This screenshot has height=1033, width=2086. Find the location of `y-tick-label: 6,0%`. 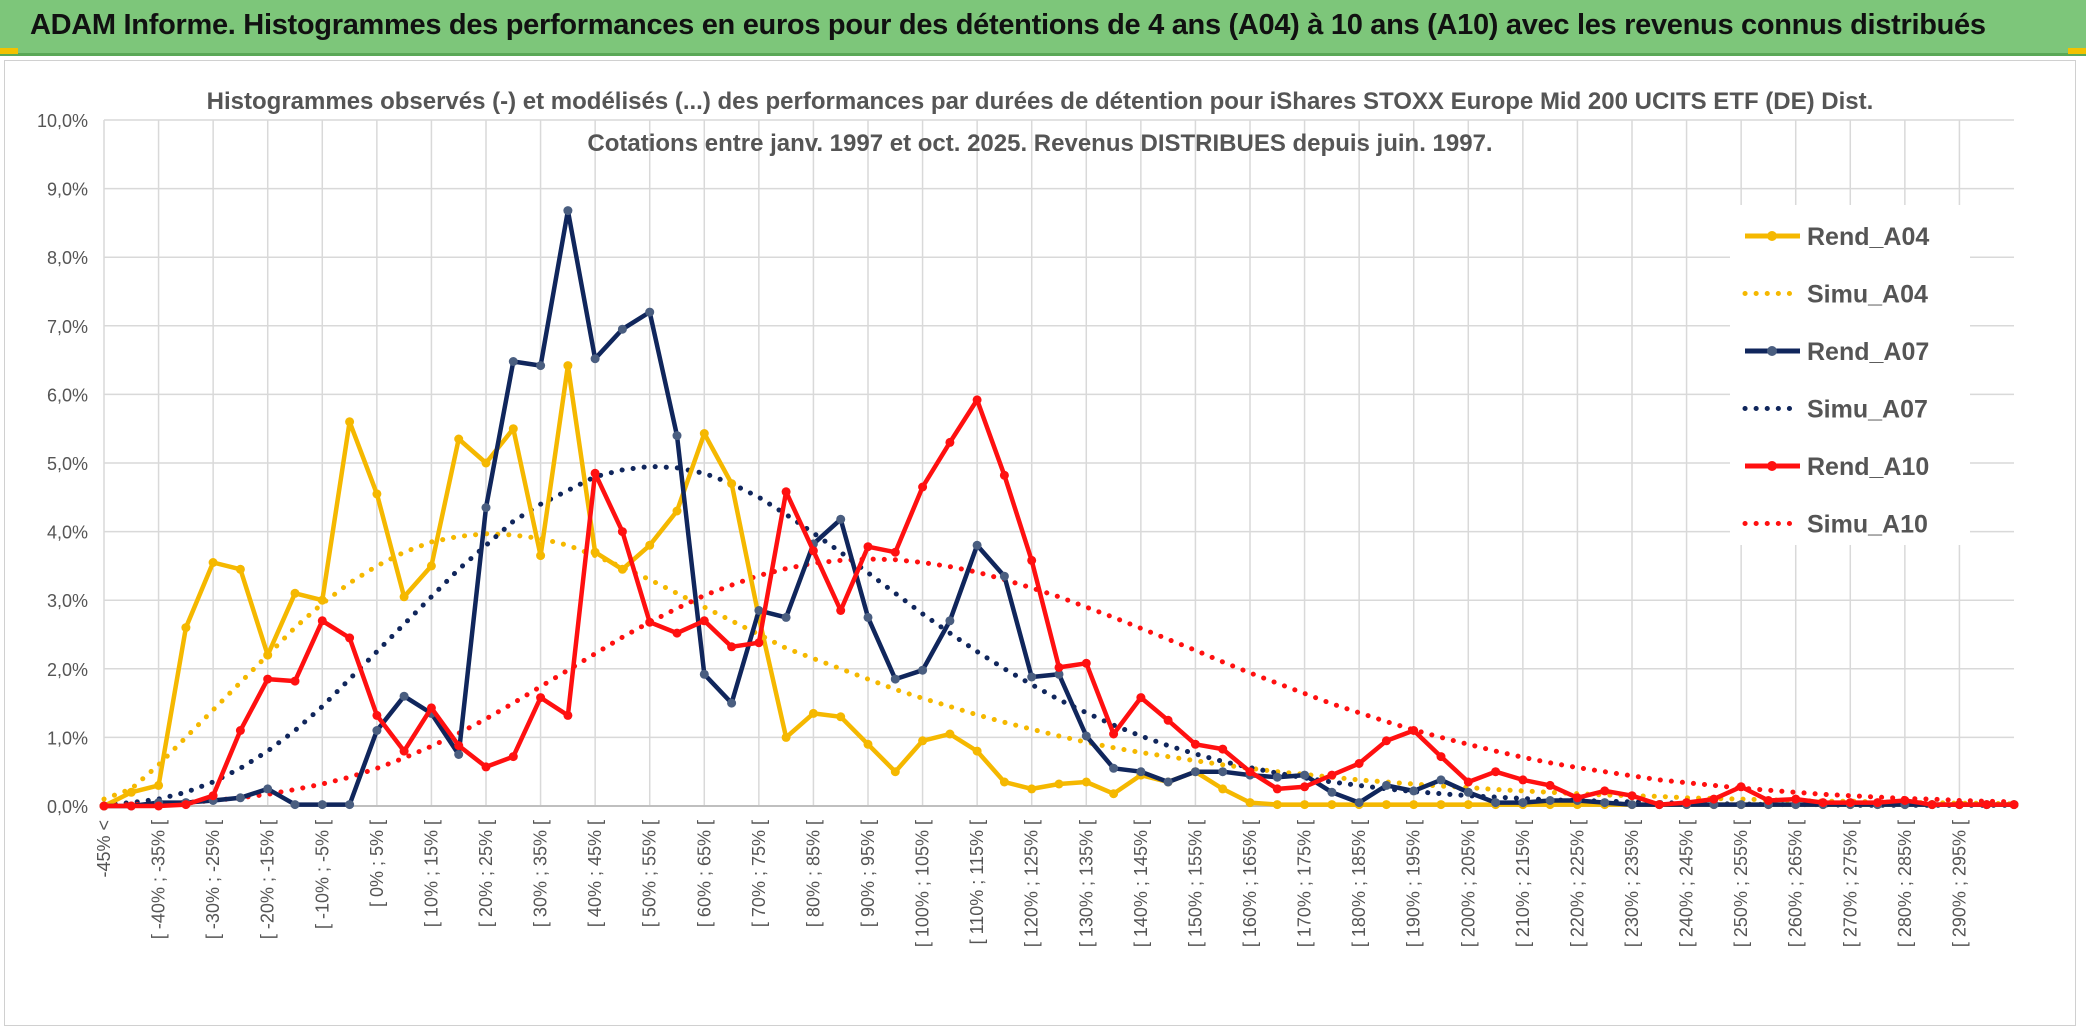

y-tick-label: 6,0% is located at coordinates (67, 395).